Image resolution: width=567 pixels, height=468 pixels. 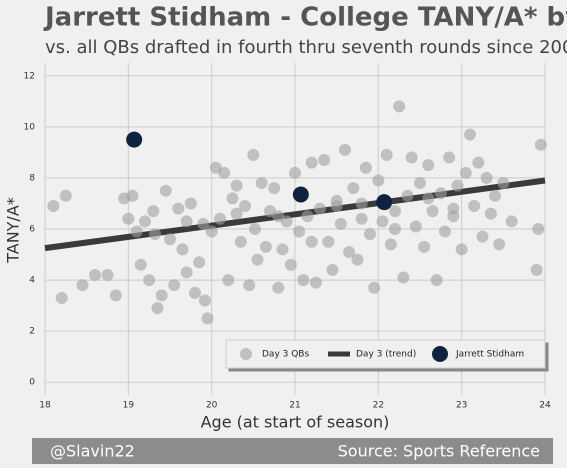 What do you see at coordinates (292, 451) in the screenshot?
I see `footer-bar` at bounding box center [292, 451].